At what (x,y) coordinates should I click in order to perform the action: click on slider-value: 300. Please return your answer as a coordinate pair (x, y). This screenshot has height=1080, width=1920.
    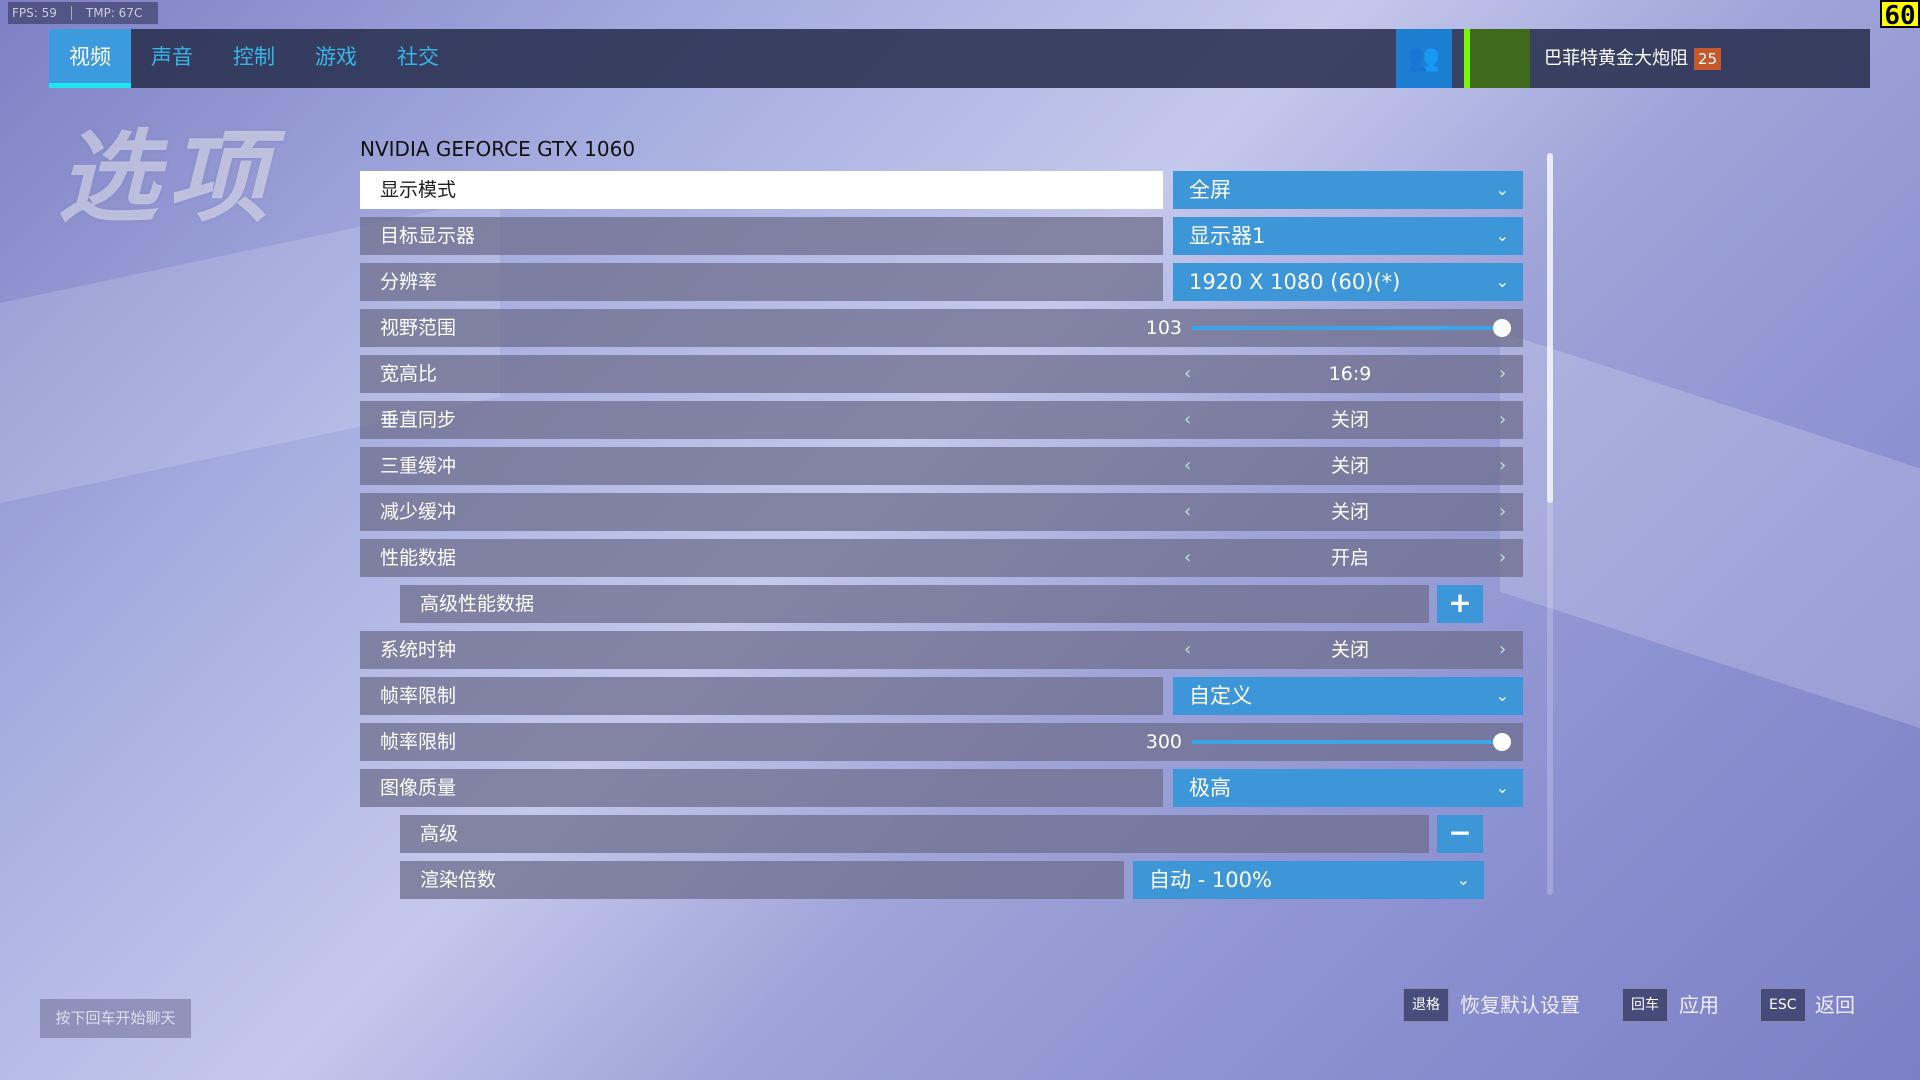
    Looking at the image, I should click on (1163, 742).